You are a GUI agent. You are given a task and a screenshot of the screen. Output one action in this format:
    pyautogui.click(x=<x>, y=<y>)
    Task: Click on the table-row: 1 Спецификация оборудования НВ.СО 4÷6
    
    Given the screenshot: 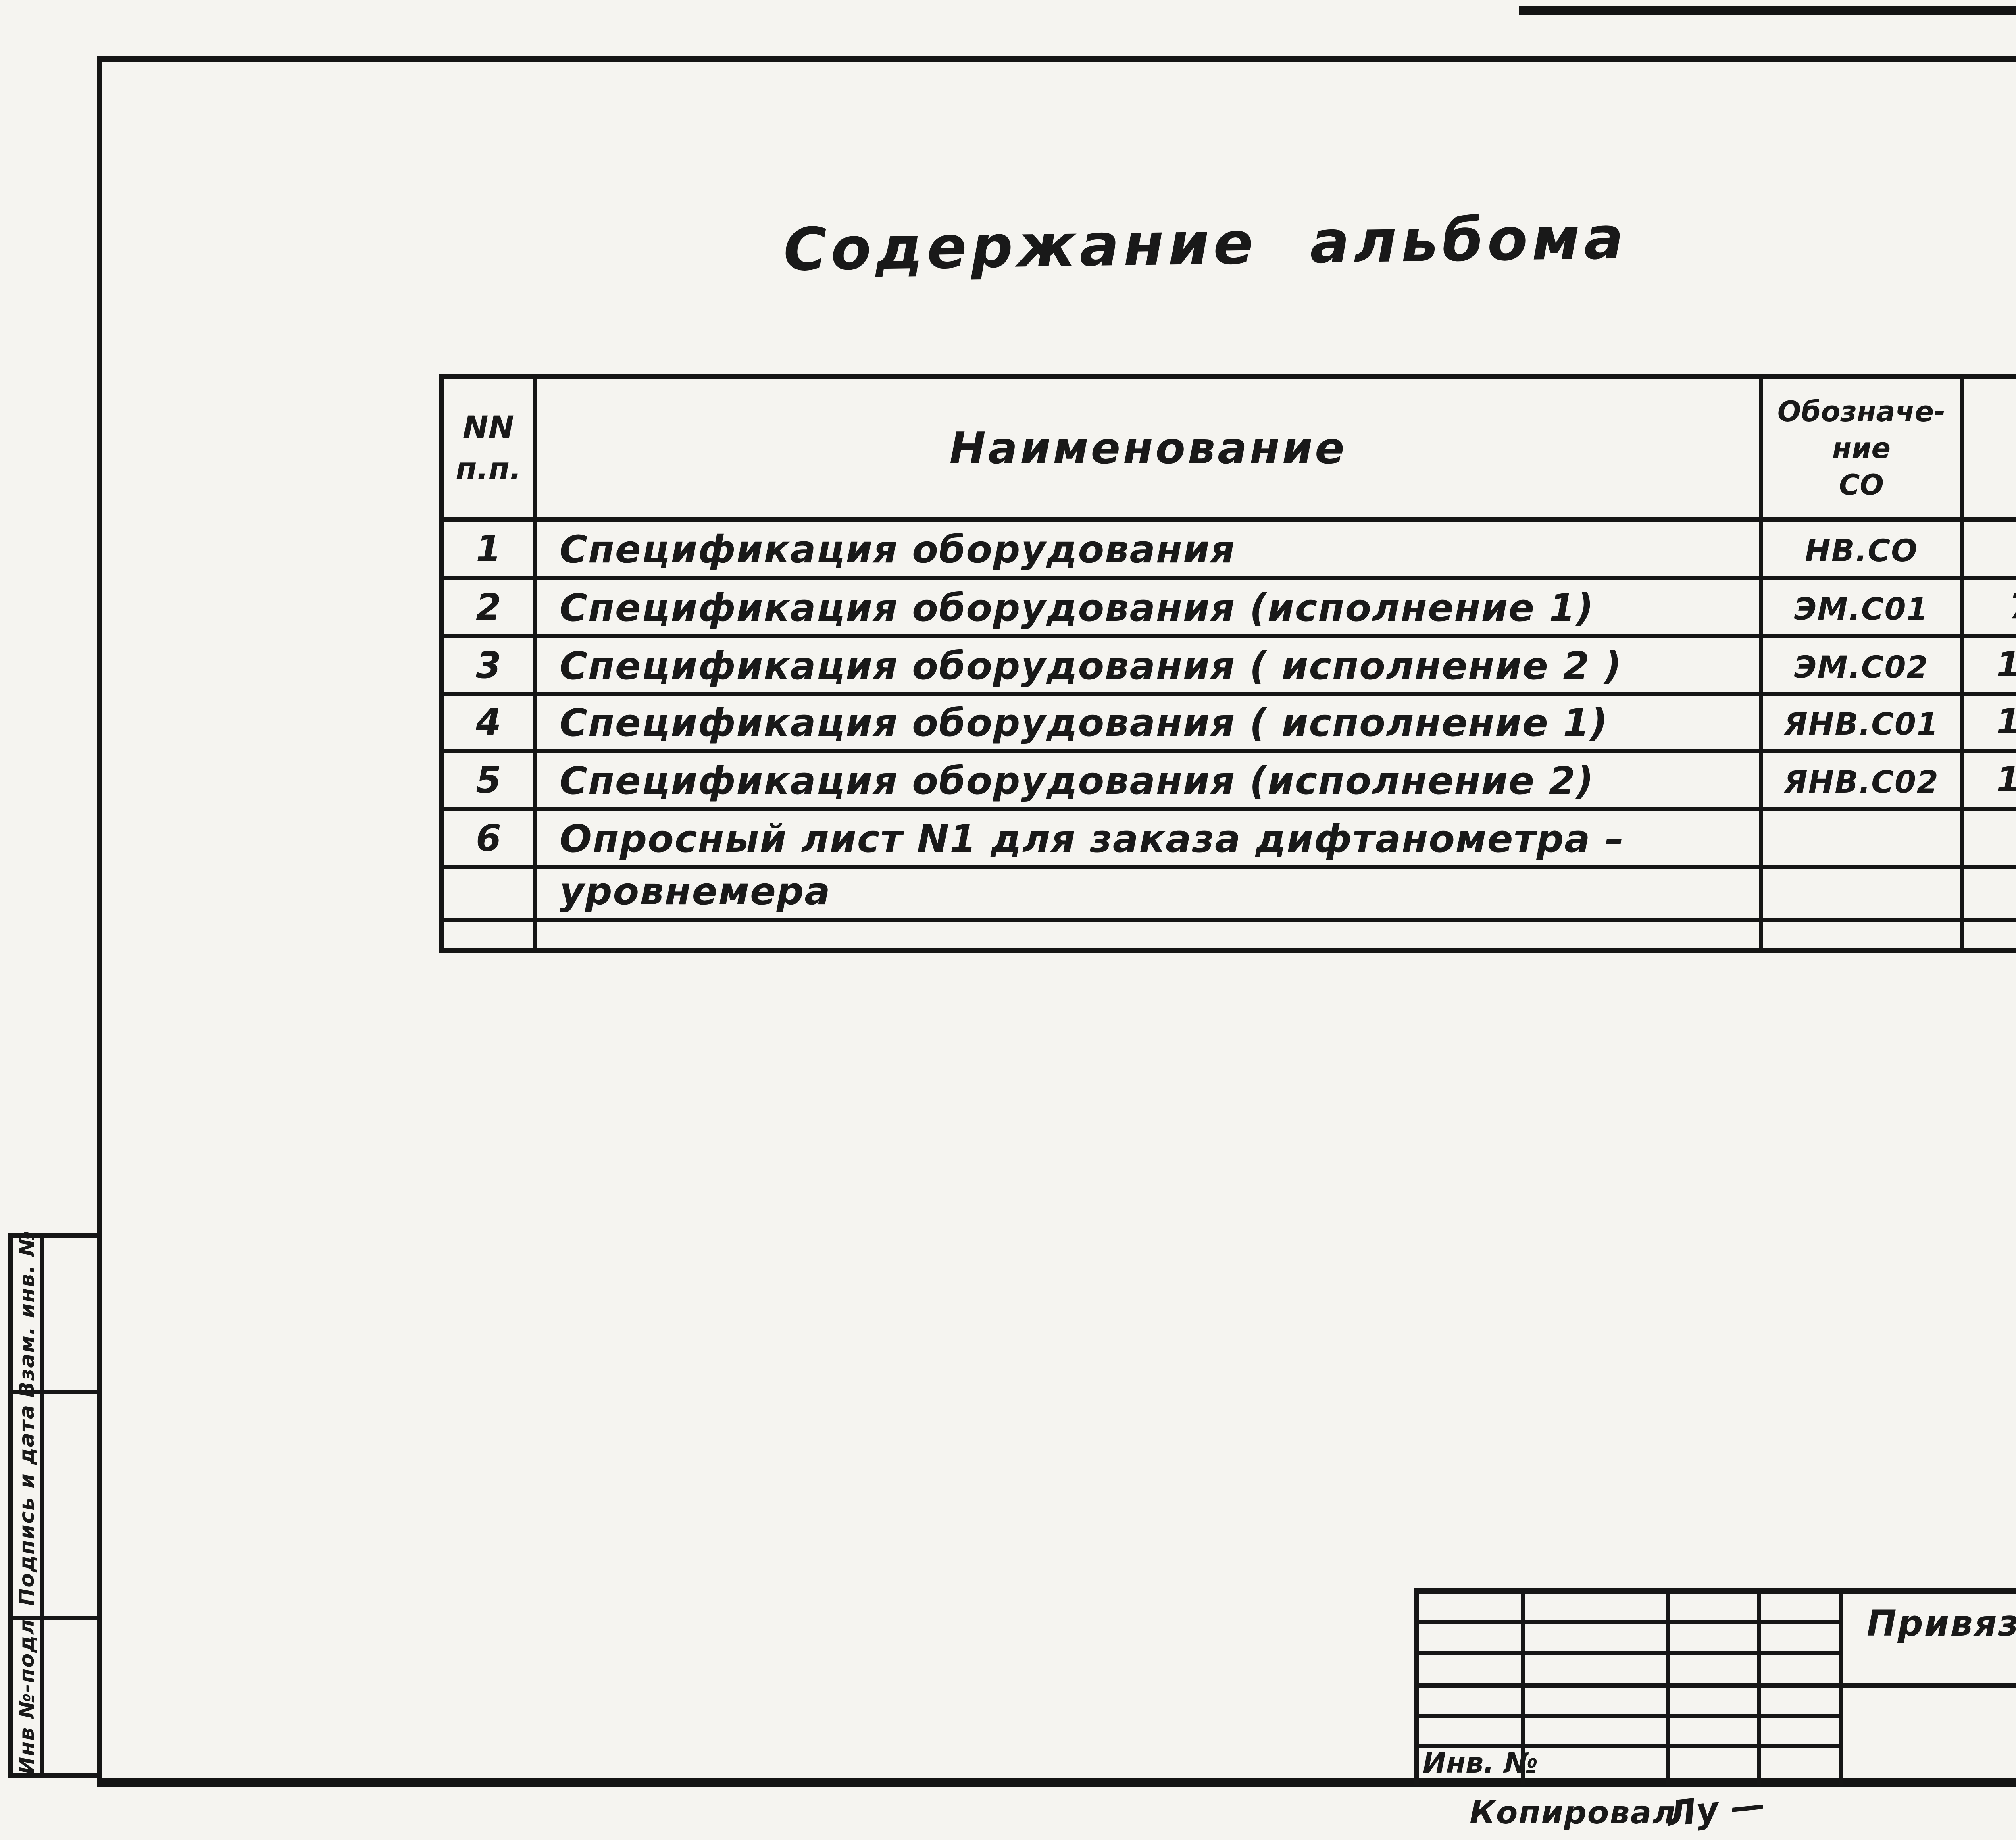 What is the action you would take?
    pyautogui.click(x=1230, y=551)
    